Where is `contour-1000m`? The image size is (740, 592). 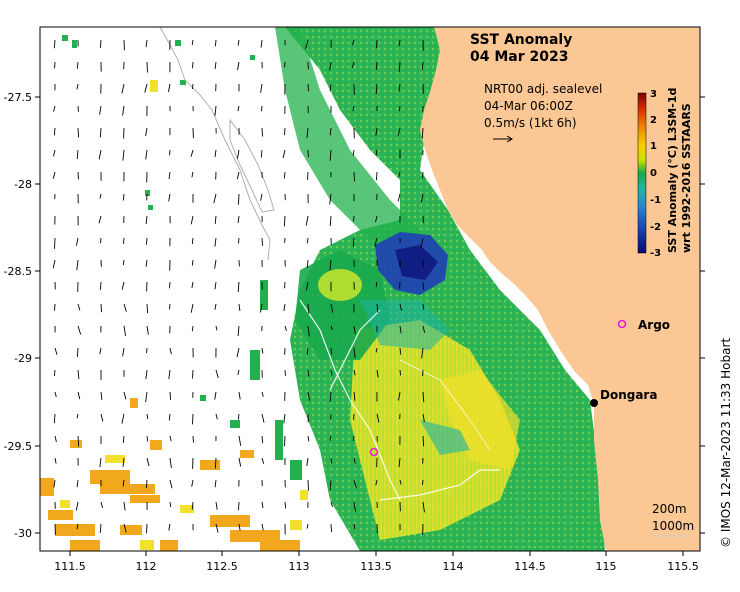
contour-1000m is located at coordinates (439, 485).